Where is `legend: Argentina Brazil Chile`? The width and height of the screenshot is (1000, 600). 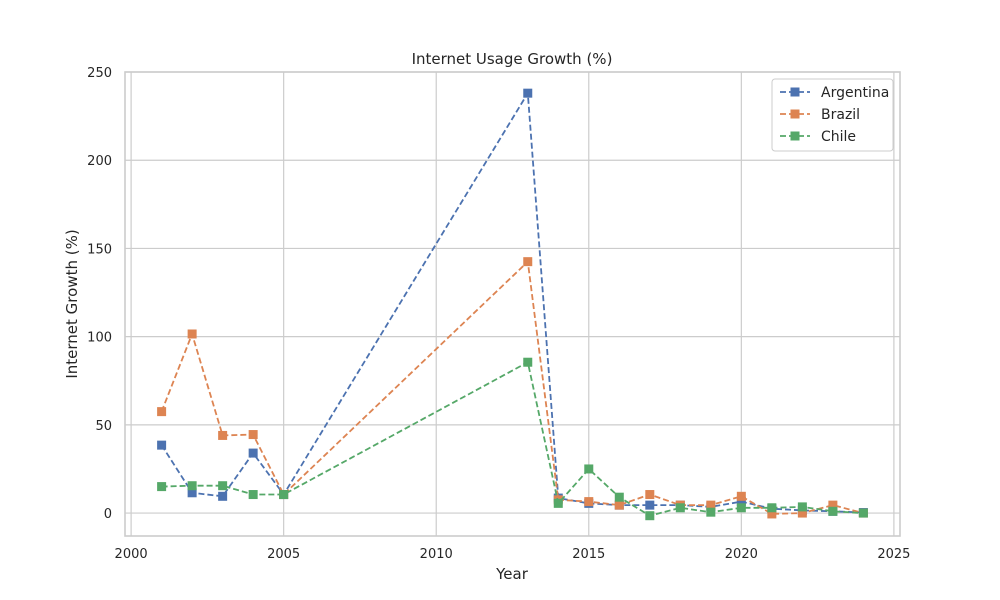 legend: Argentina Brazil Chile is located at coordinates (832, 115).